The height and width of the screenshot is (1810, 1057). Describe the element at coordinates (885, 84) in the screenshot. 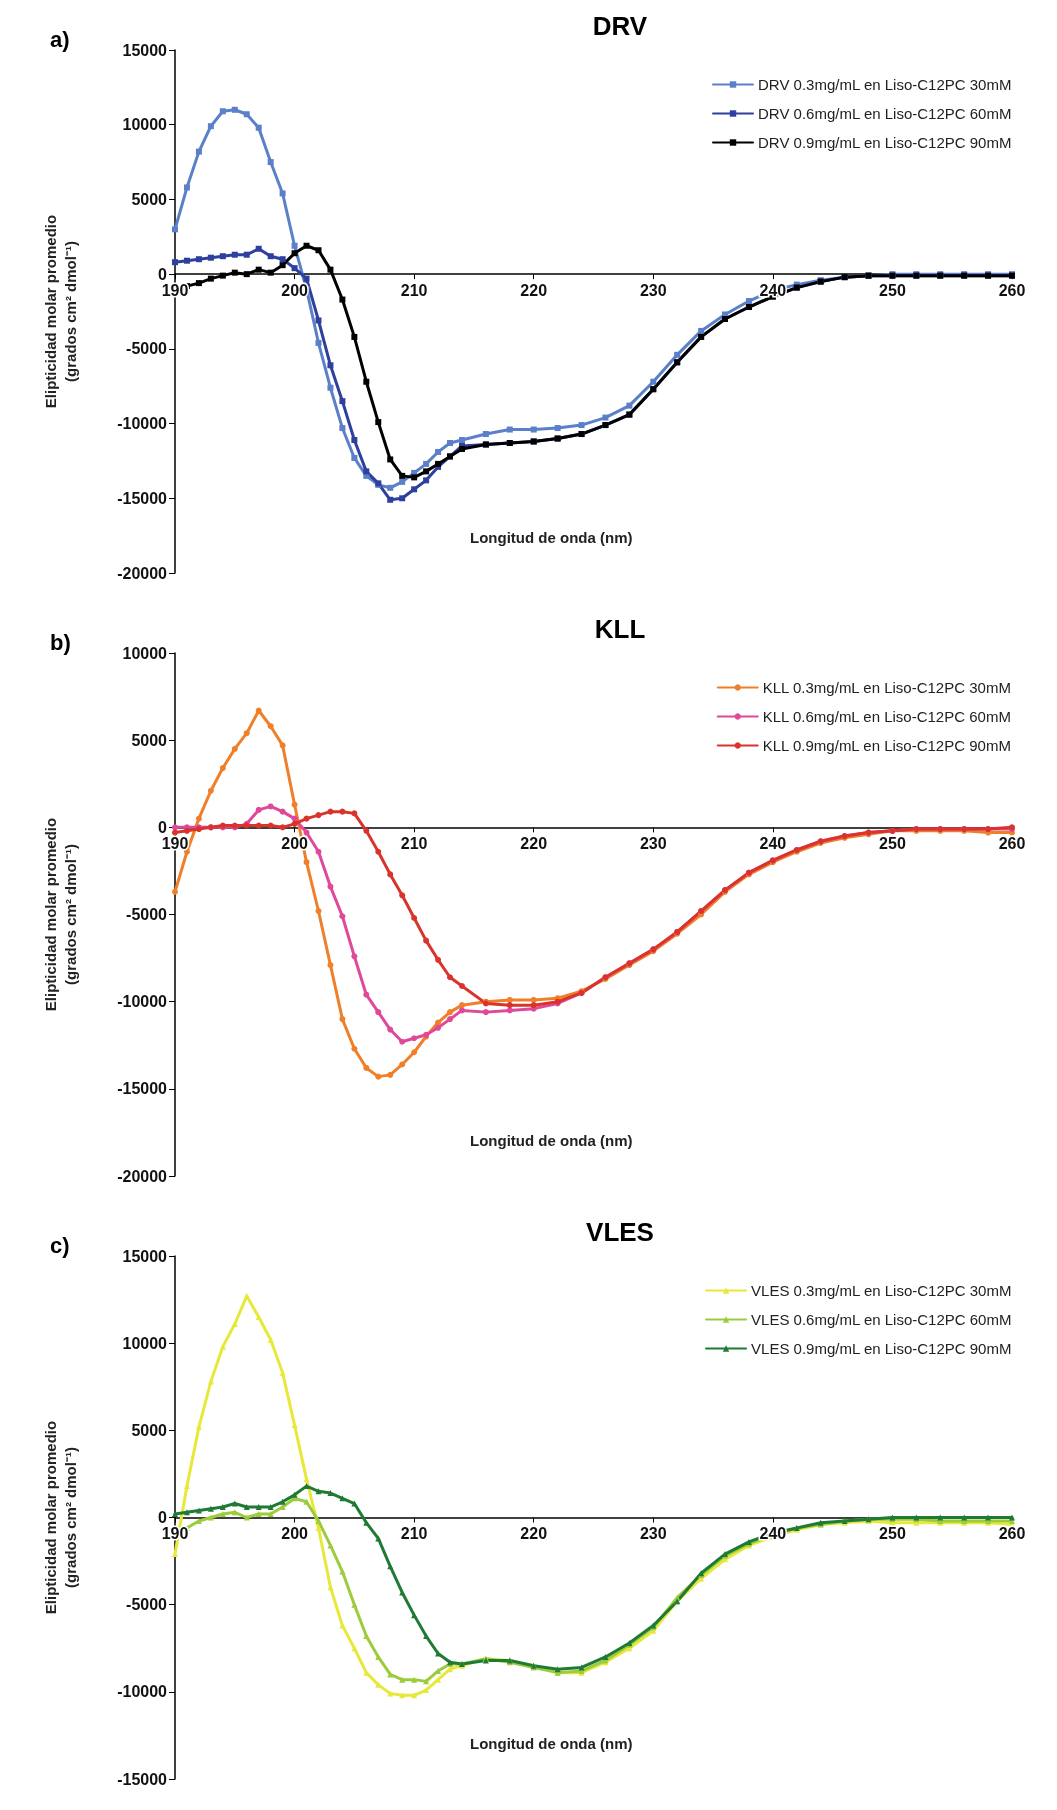

I see `legend-label: DRV 0.3mg/mL en Liso-C12PC 30mM` at that location.